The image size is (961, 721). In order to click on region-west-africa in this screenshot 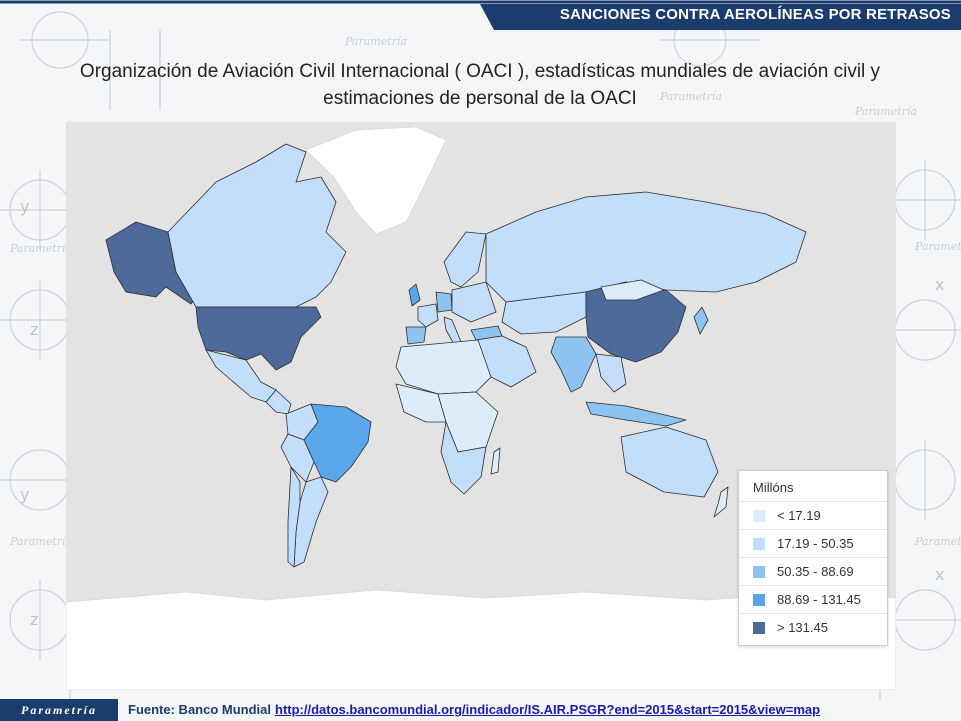, I will do `click(421, 403)`.